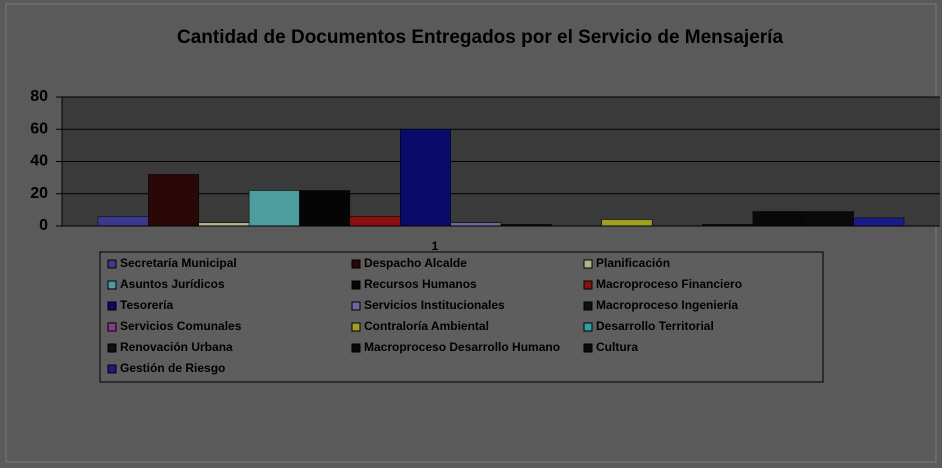  I want to click on legend-label: Despacho Alcalde, so click(415, 263).